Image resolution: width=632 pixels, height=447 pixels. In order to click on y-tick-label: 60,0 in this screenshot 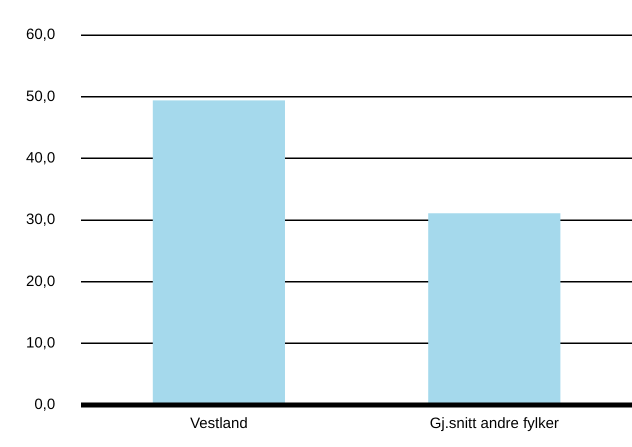, I will do `click(41, 35)`.